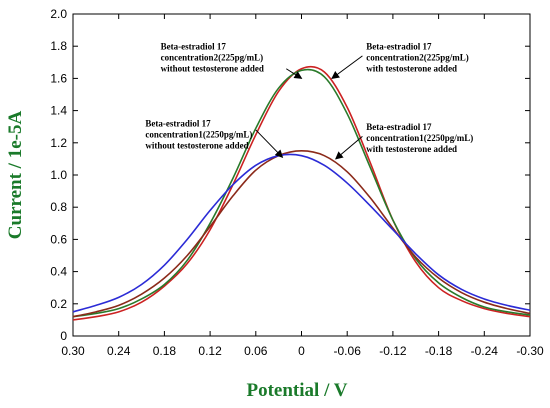 This screenshot has width=550, height=408. Describe the element at coordinates (58, 14) in the screenshot. I see `y-tick-label: 2.0` at that location.